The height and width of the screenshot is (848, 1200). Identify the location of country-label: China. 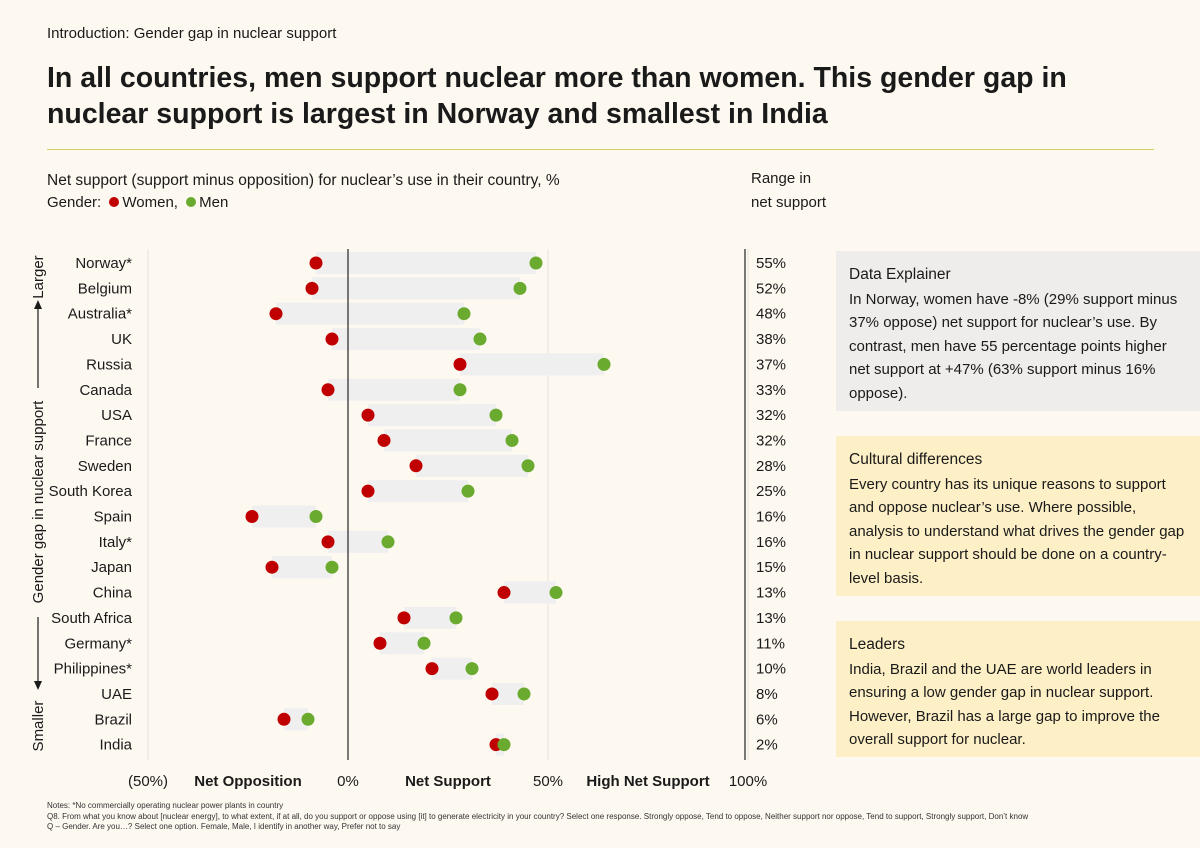
(113, 593).